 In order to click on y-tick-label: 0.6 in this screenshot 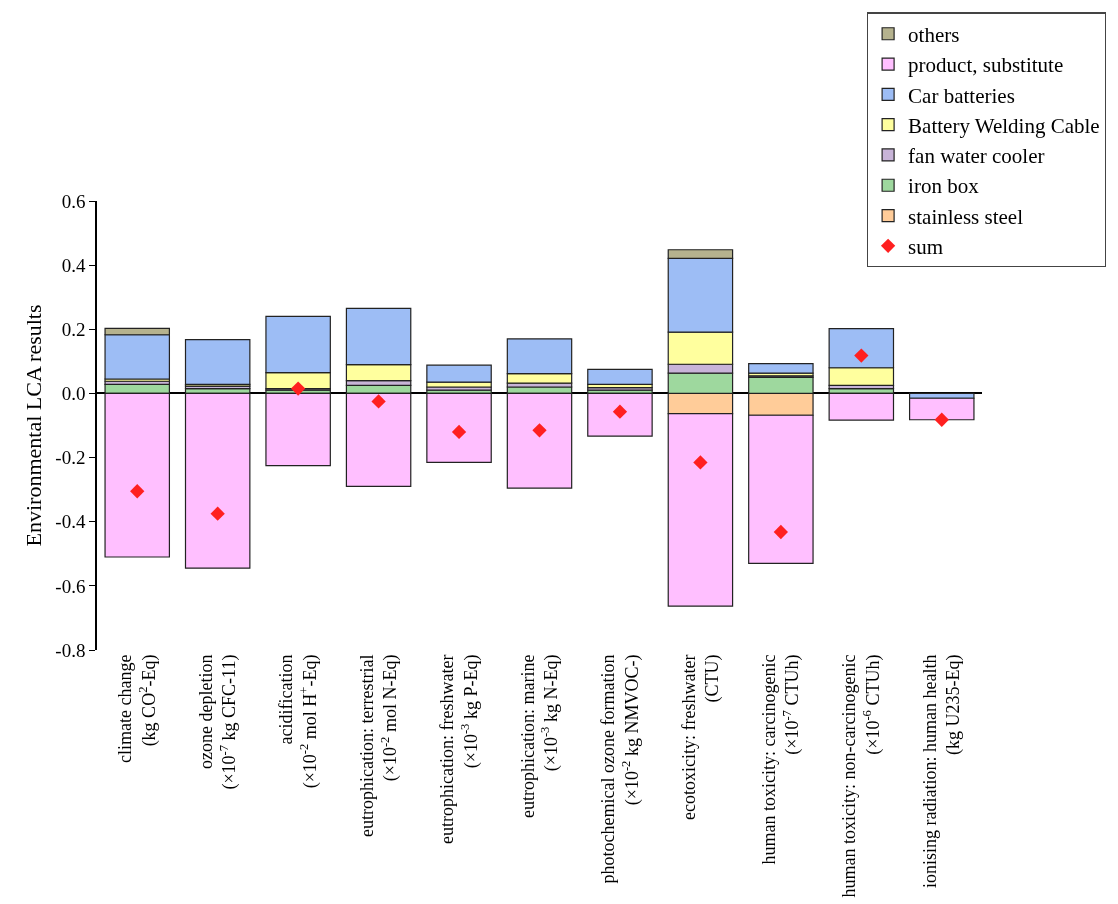, I will do `click(73, 201)`.